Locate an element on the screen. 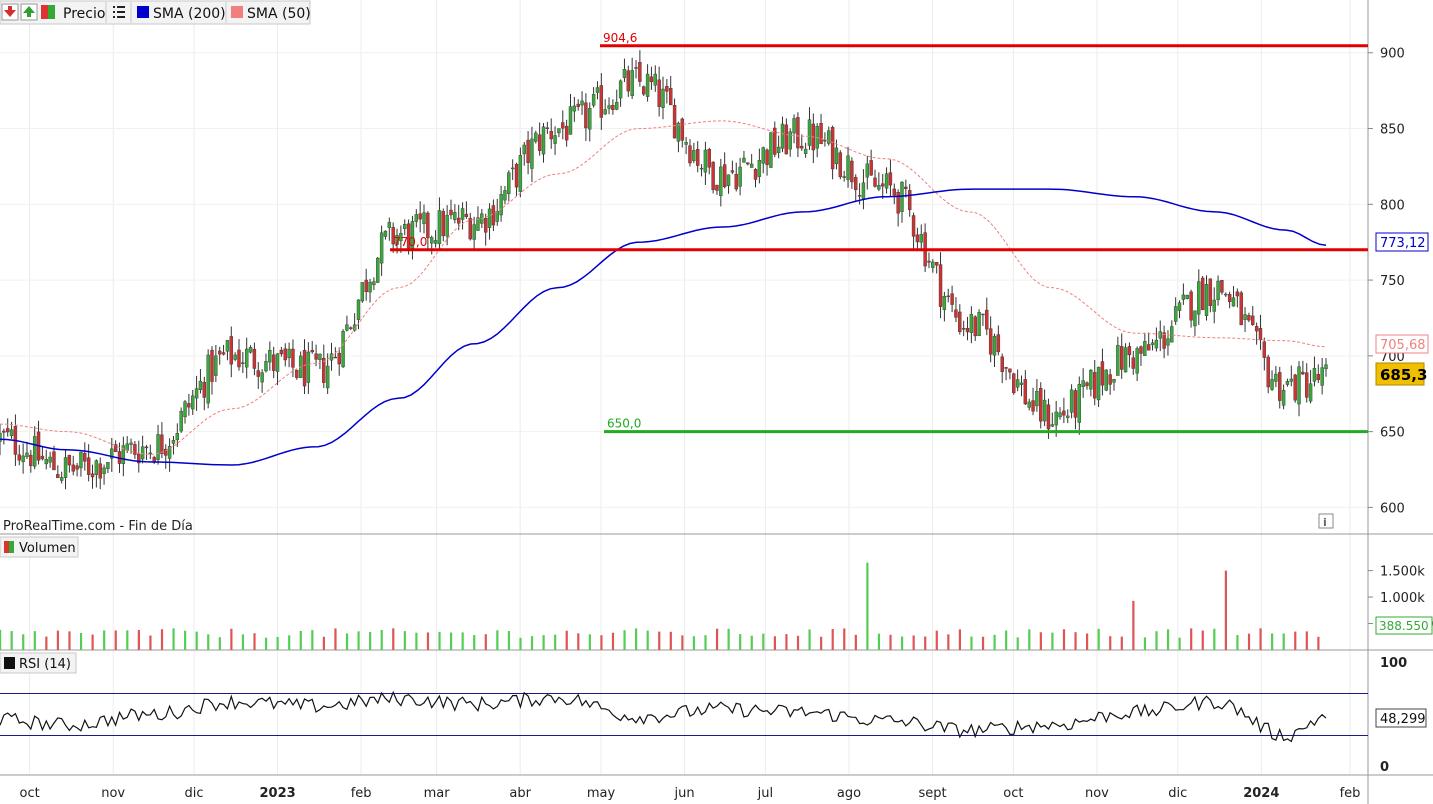 The height and width of the screenshot is (804, 1433). sma200-toggle: SMA (200) is located at coordinates (181, 14).